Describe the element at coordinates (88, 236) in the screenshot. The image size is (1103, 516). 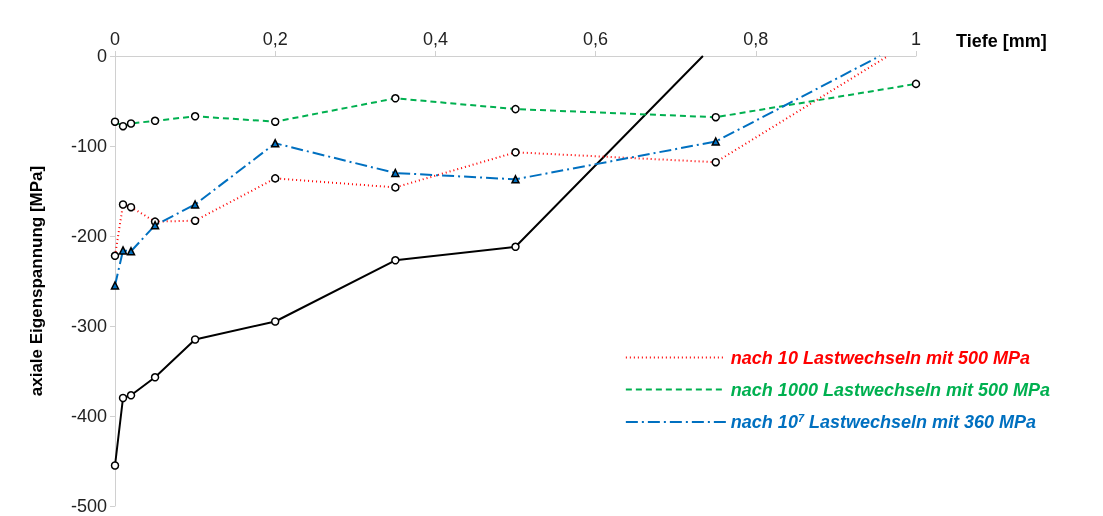
I see `y-tick-label: -200` at that location.